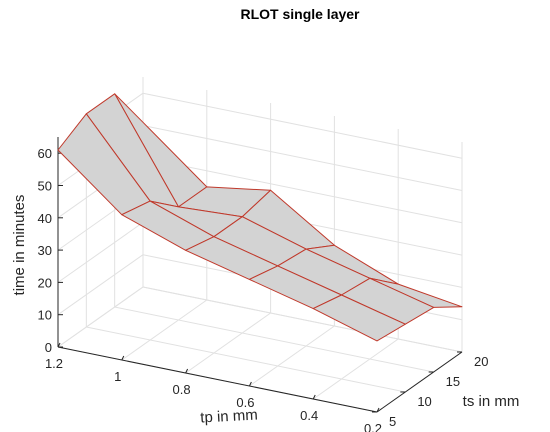  I want to click on y-tick-label: 15, so click(453, 381).